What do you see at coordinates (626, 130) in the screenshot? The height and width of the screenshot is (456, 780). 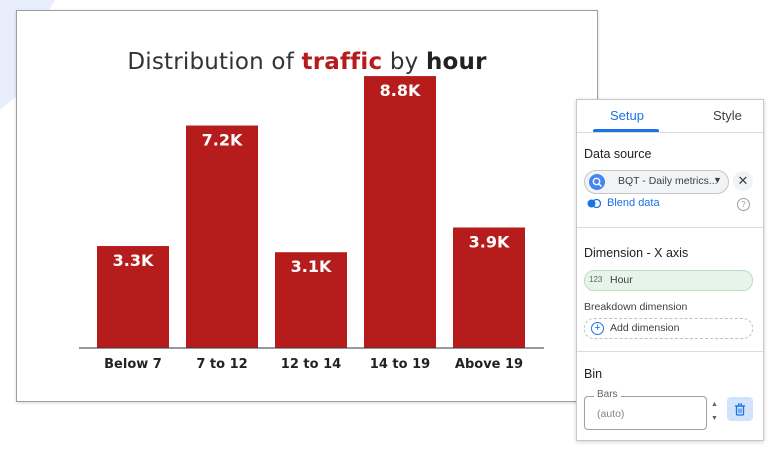 I see `active-tab-indicator` at bounding box center [626, 130].